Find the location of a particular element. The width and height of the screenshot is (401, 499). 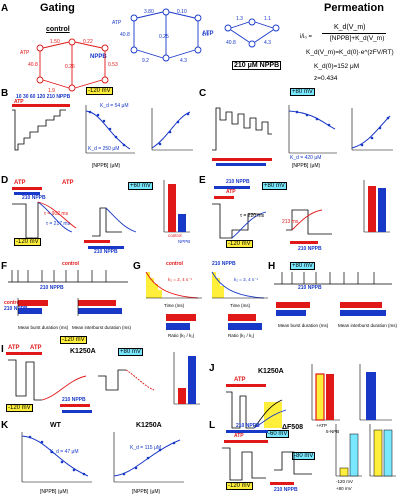

heading-permeation: Permeation is located at coordinates (354, 8).